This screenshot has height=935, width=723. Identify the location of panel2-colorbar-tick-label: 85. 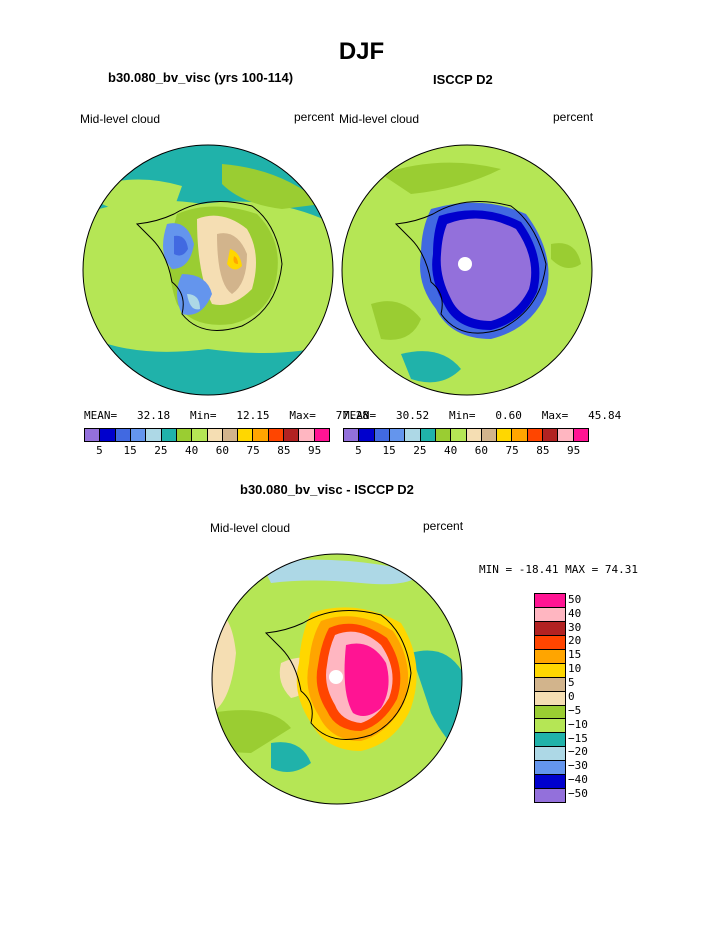
(543, 450).